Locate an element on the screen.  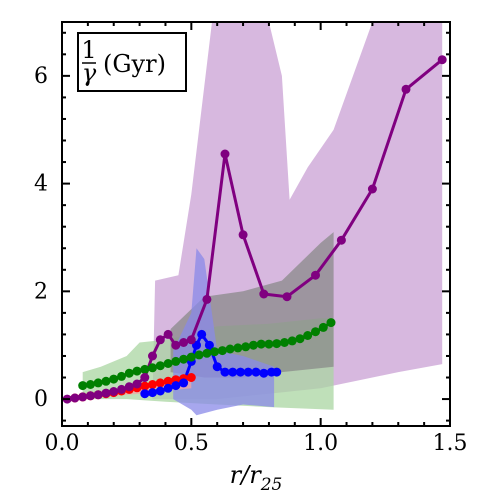
legend-frame is located at coordinates (132, 62).